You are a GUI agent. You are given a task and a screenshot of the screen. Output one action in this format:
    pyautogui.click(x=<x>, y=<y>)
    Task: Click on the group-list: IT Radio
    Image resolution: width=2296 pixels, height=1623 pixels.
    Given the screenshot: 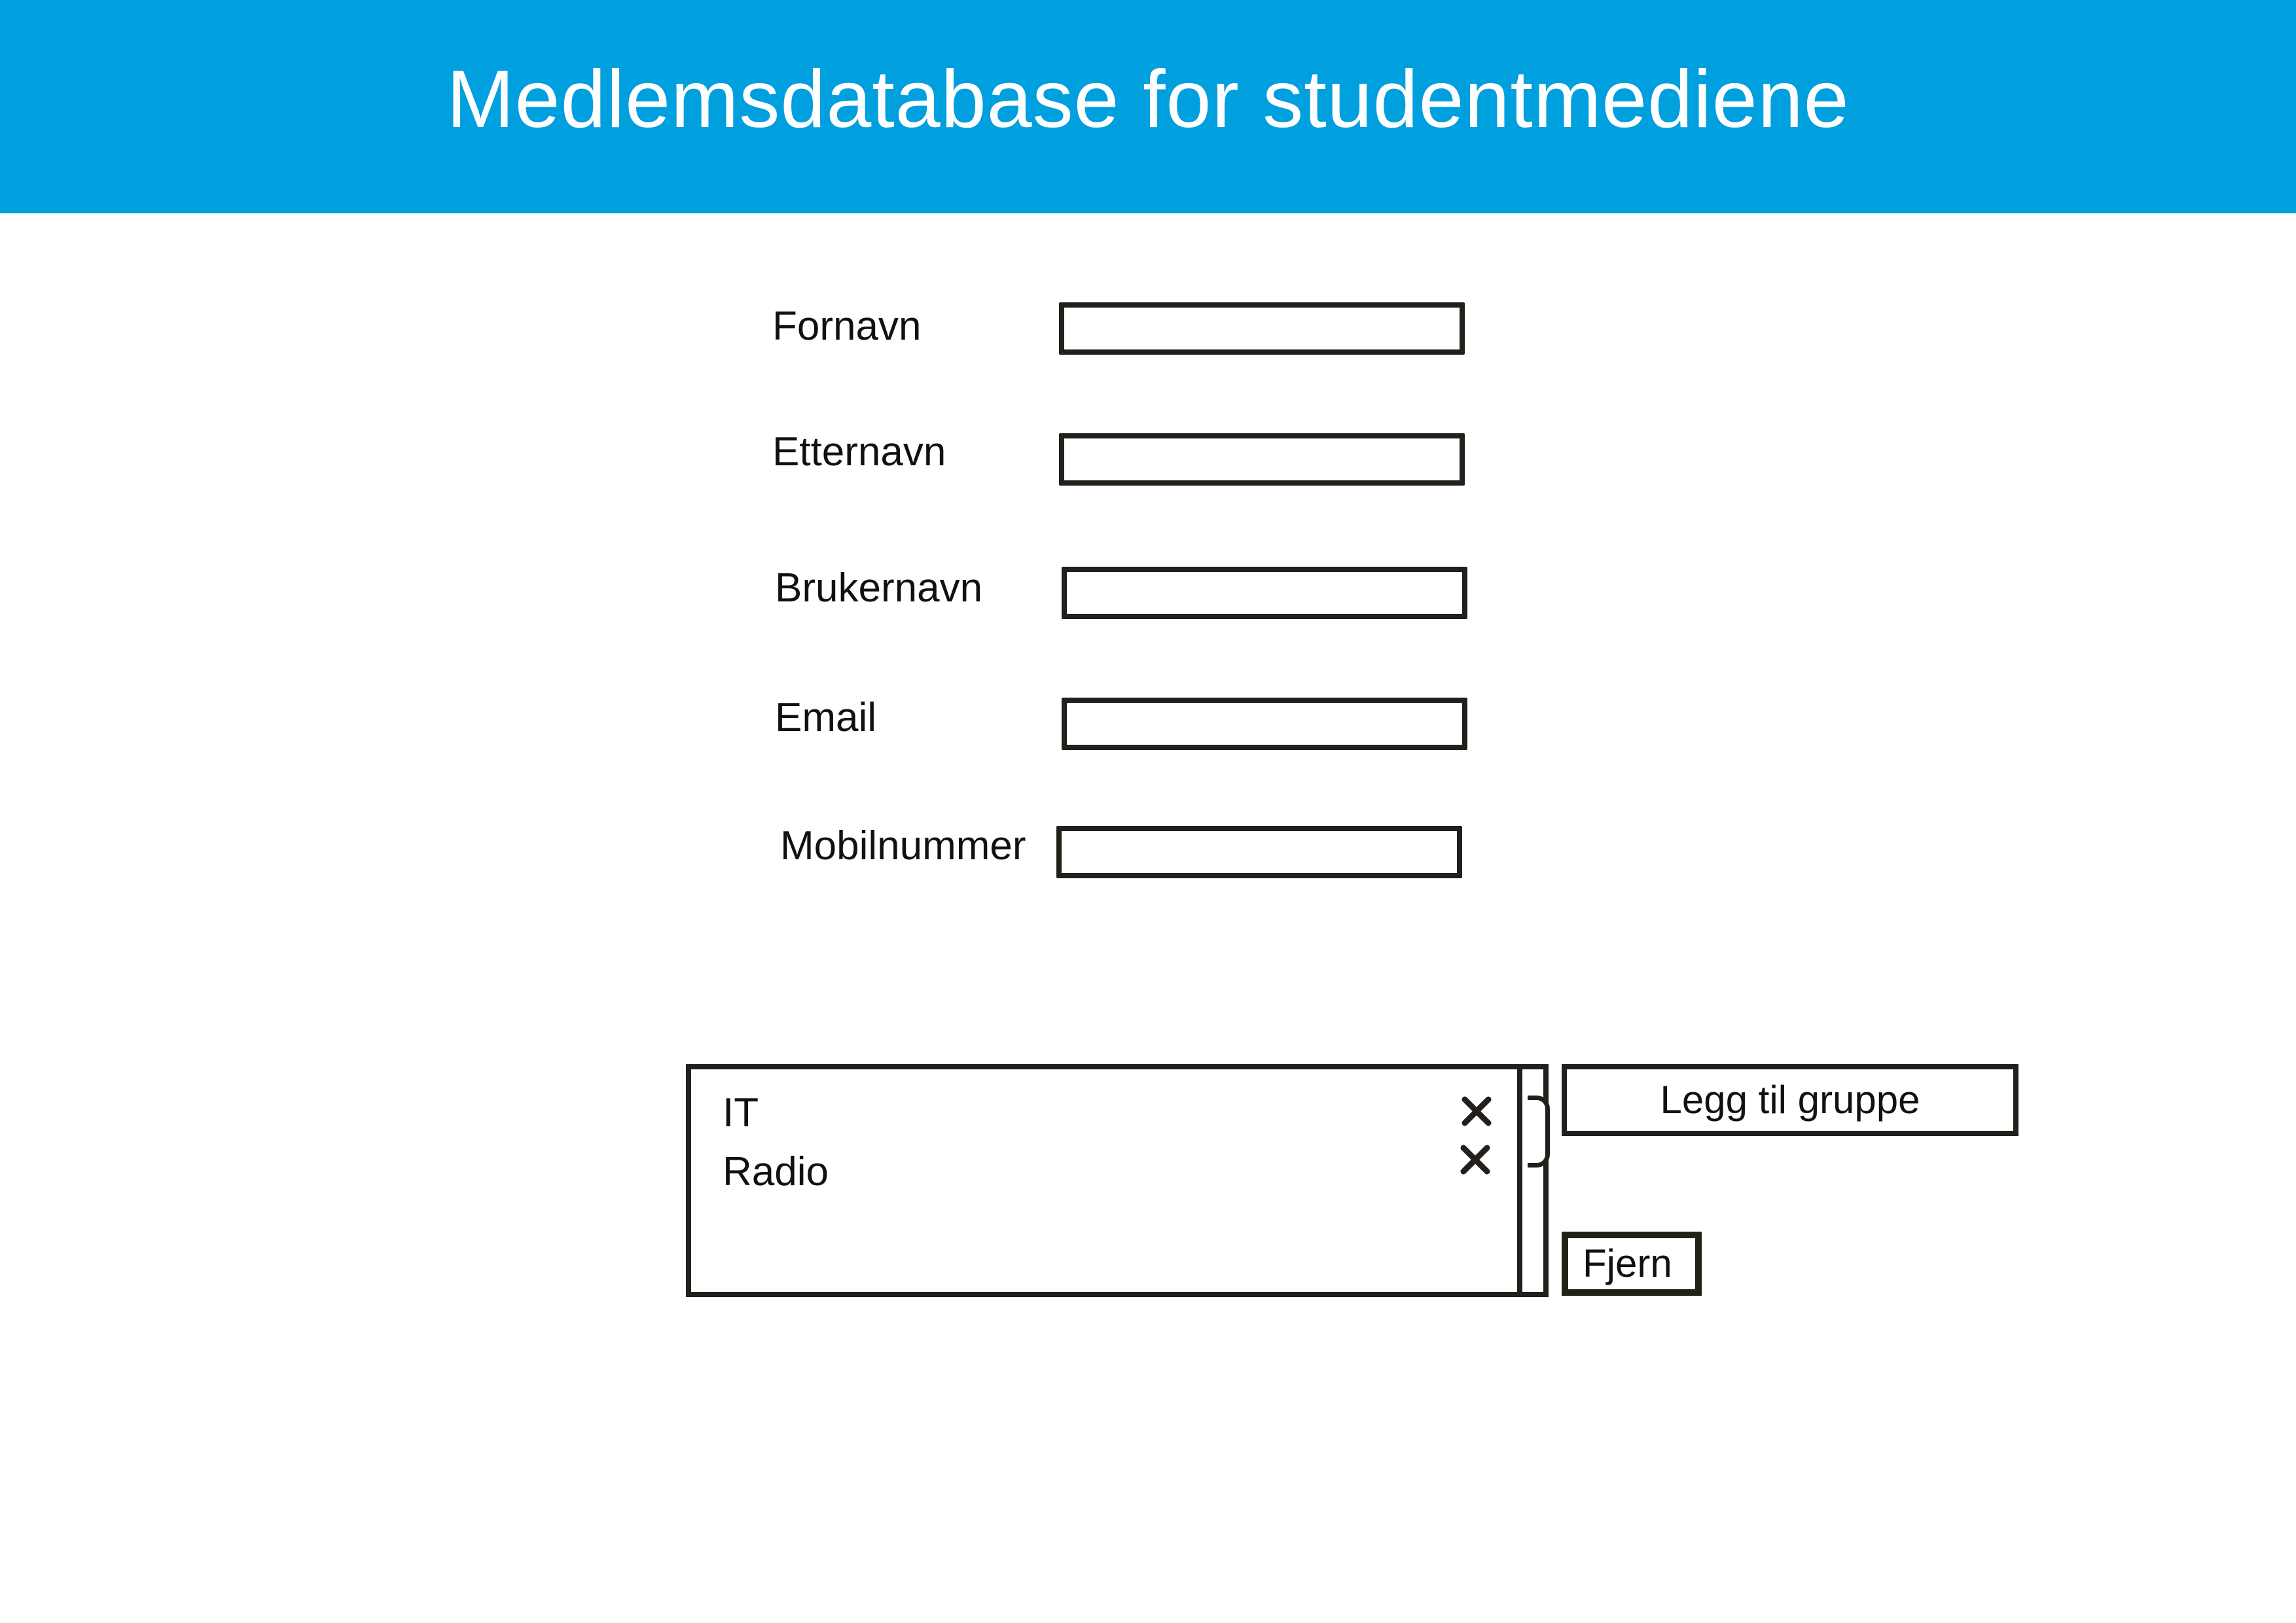 What is the action you would take?
    pyautogui.click(x=1118, y=1180)
    